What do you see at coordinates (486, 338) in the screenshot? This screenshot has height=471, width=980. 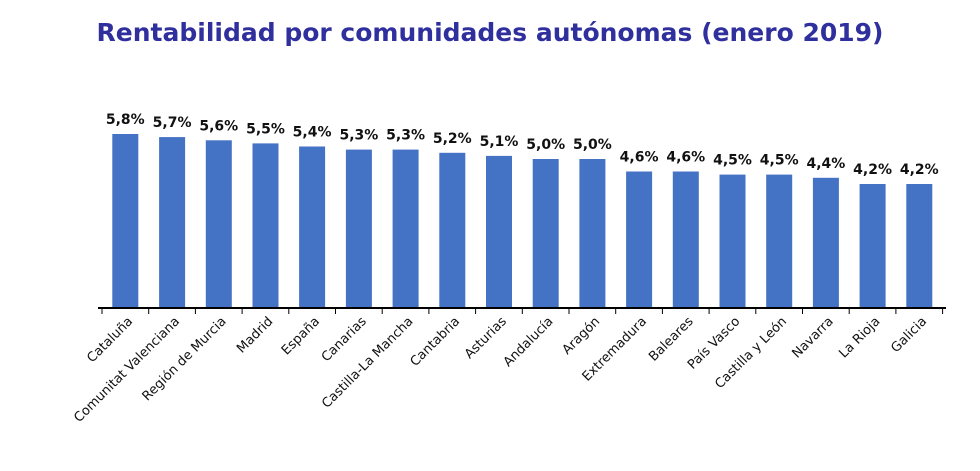 I see `x-category-label: Asturias` at bounding box center [486, 338].